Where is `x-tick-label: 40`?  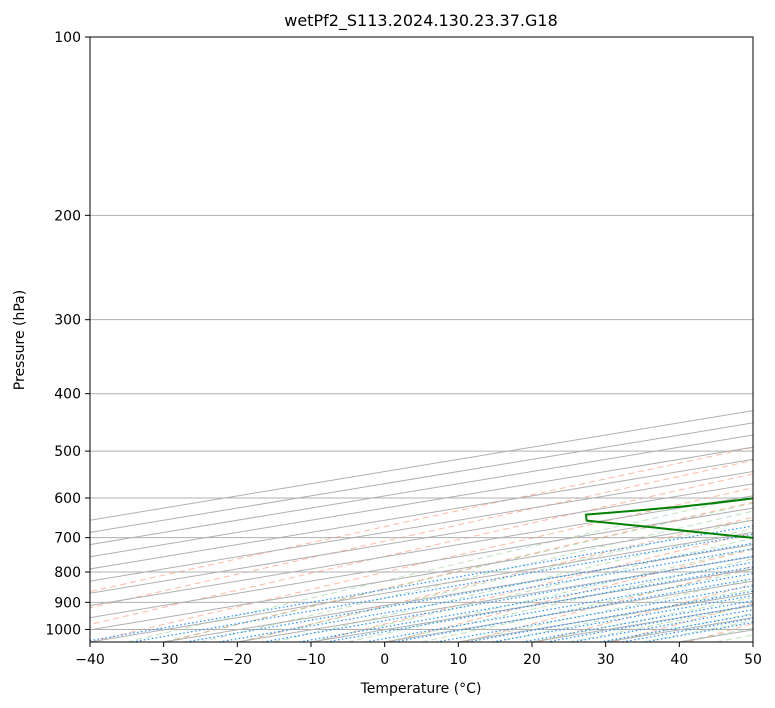
x-tick-label: 40 is located at coordinates (679, 660).